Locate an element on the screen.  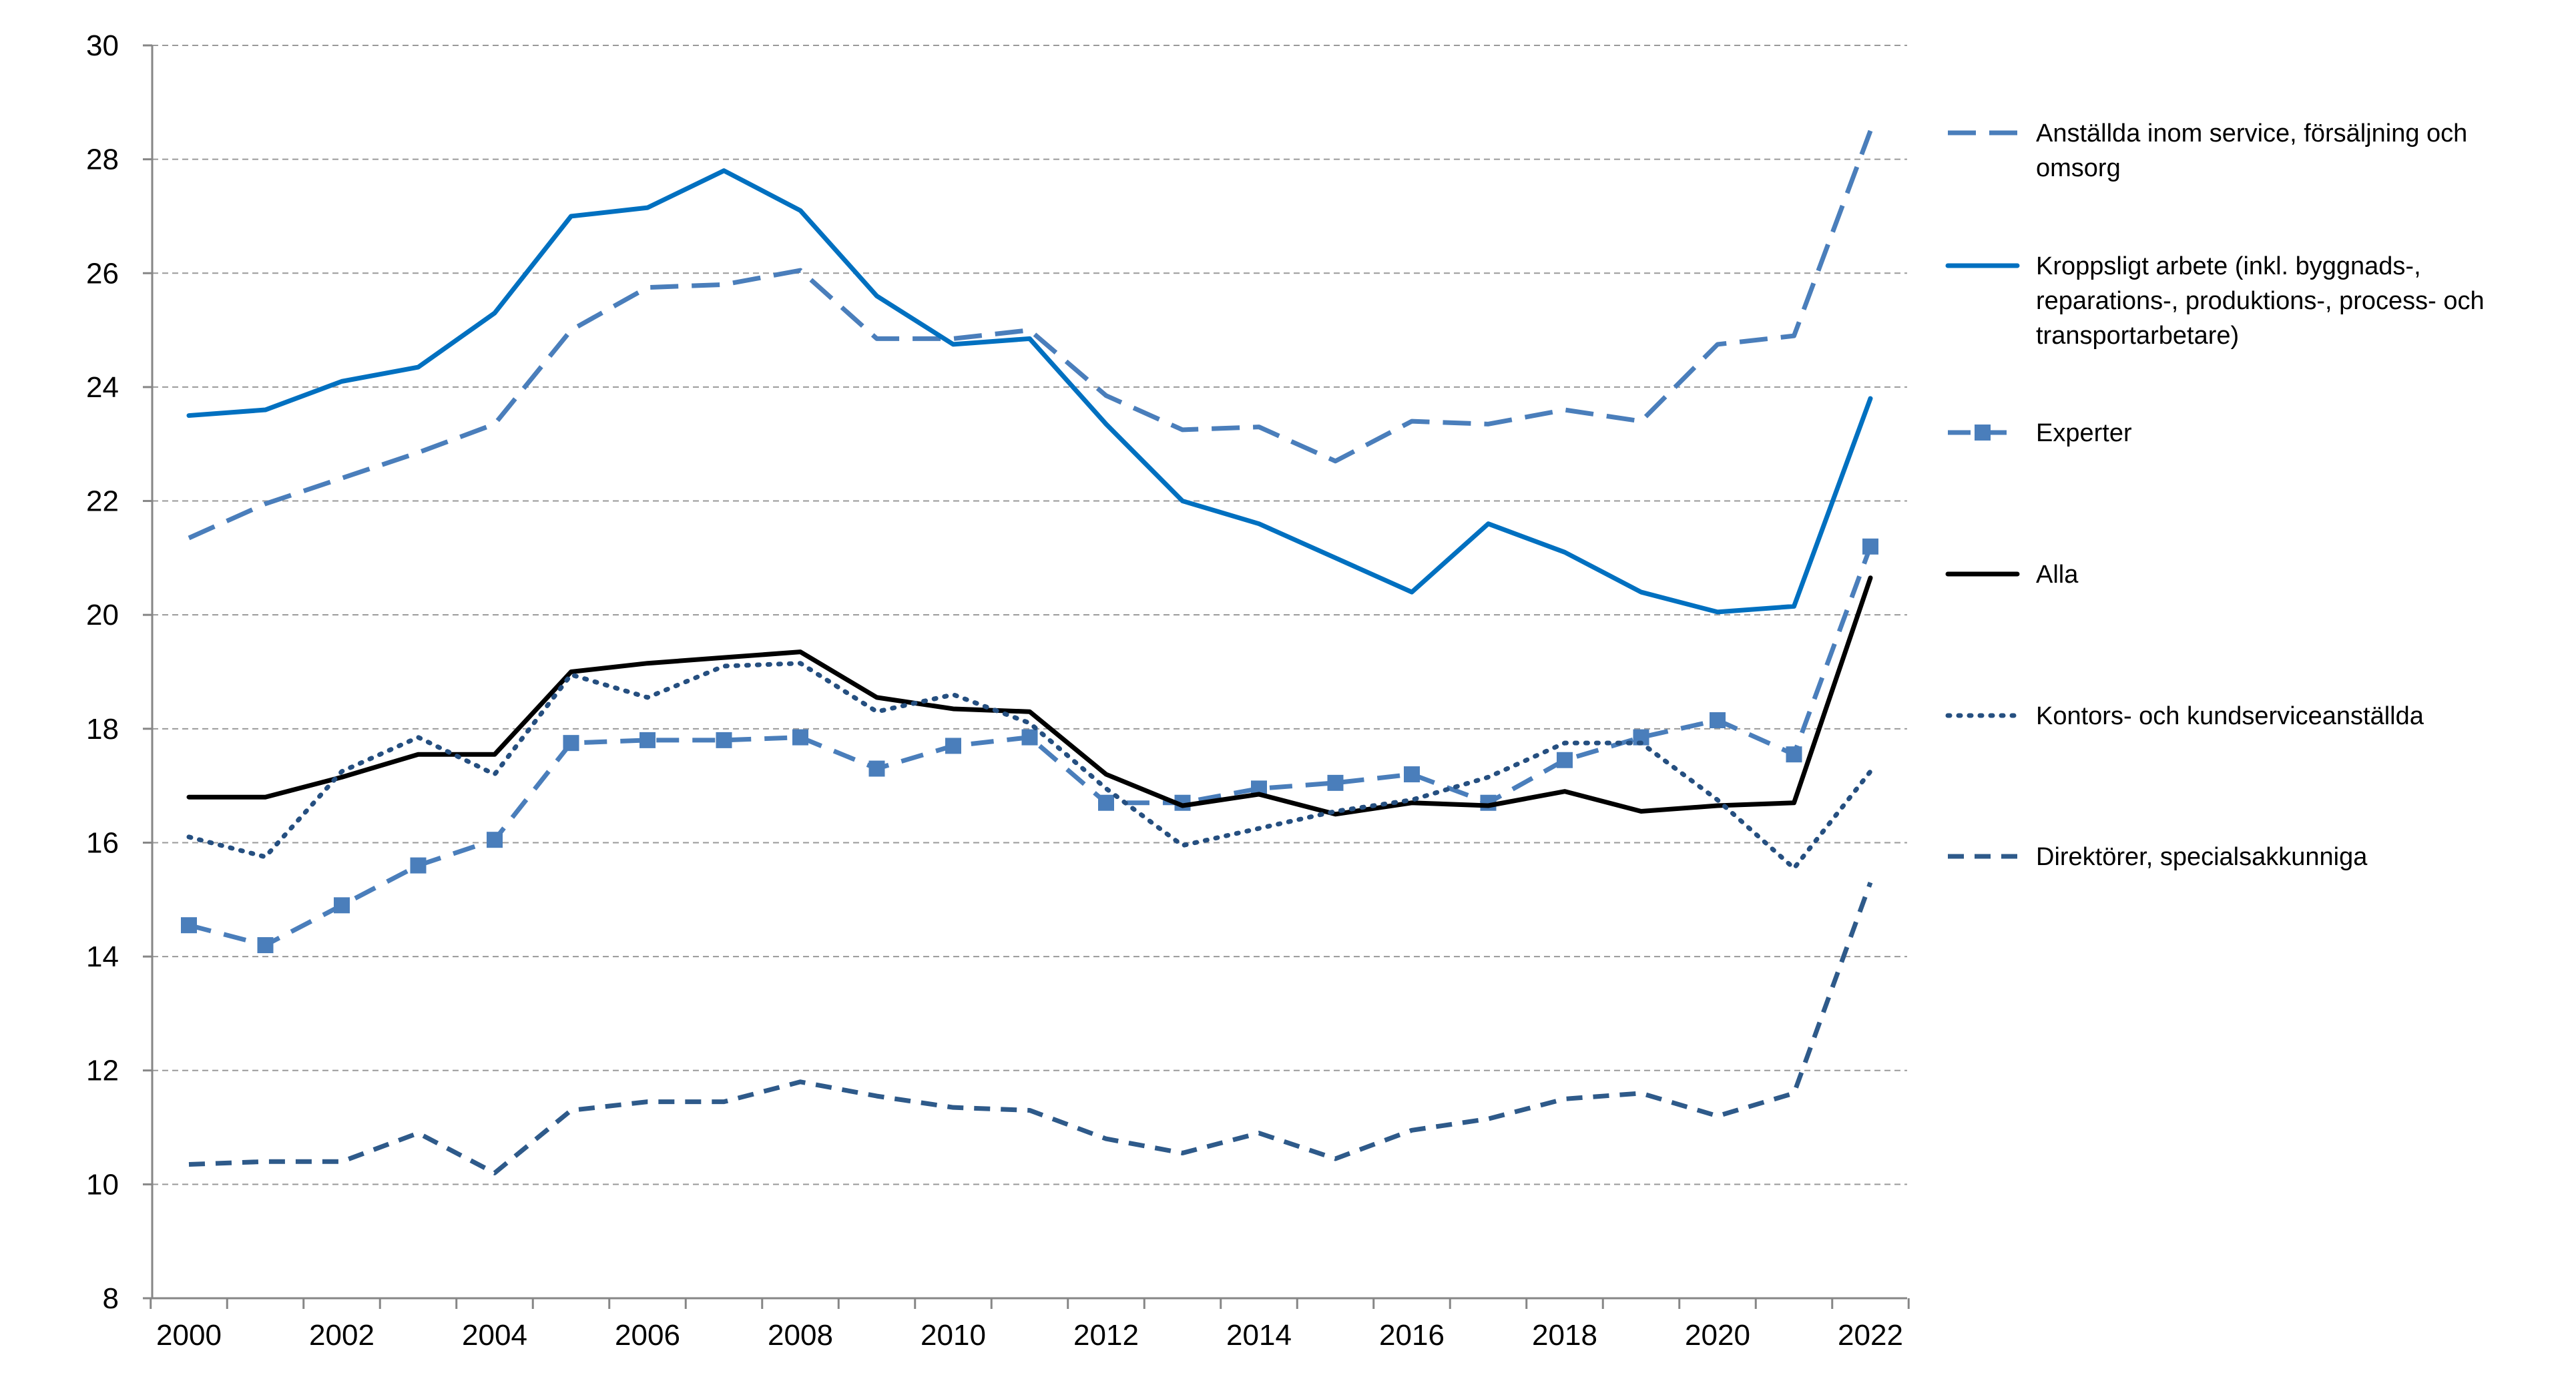
x-tick-label: 2006 is located at coordinates (647, 1336).